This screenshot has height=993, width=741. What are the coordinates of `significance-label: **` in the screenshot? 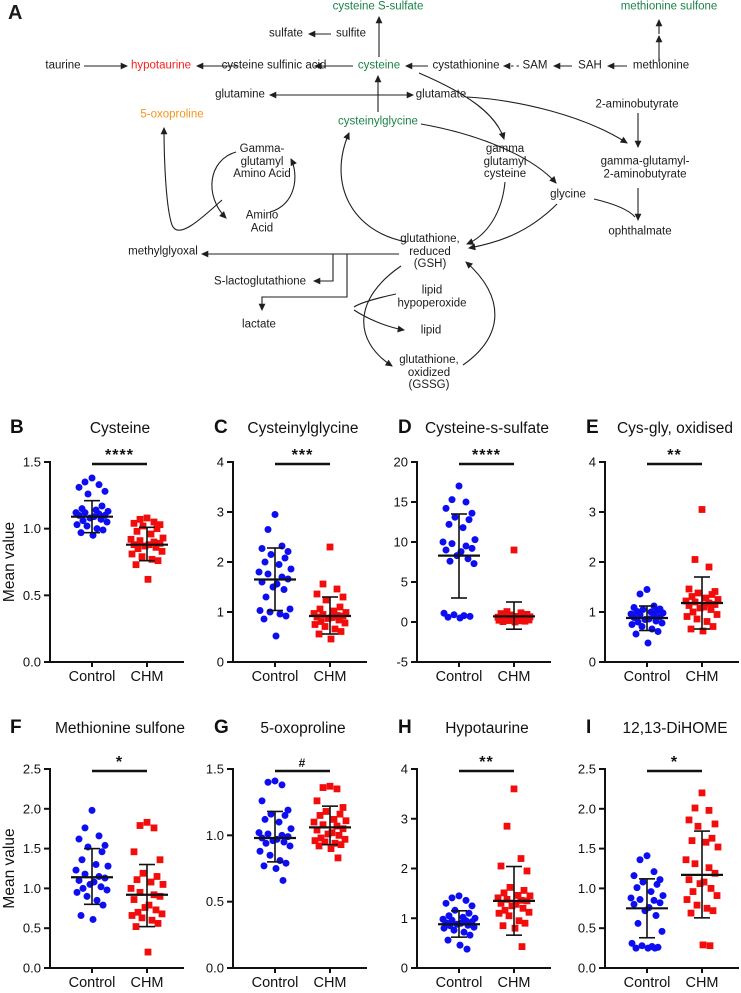 It's located at (674, 455).